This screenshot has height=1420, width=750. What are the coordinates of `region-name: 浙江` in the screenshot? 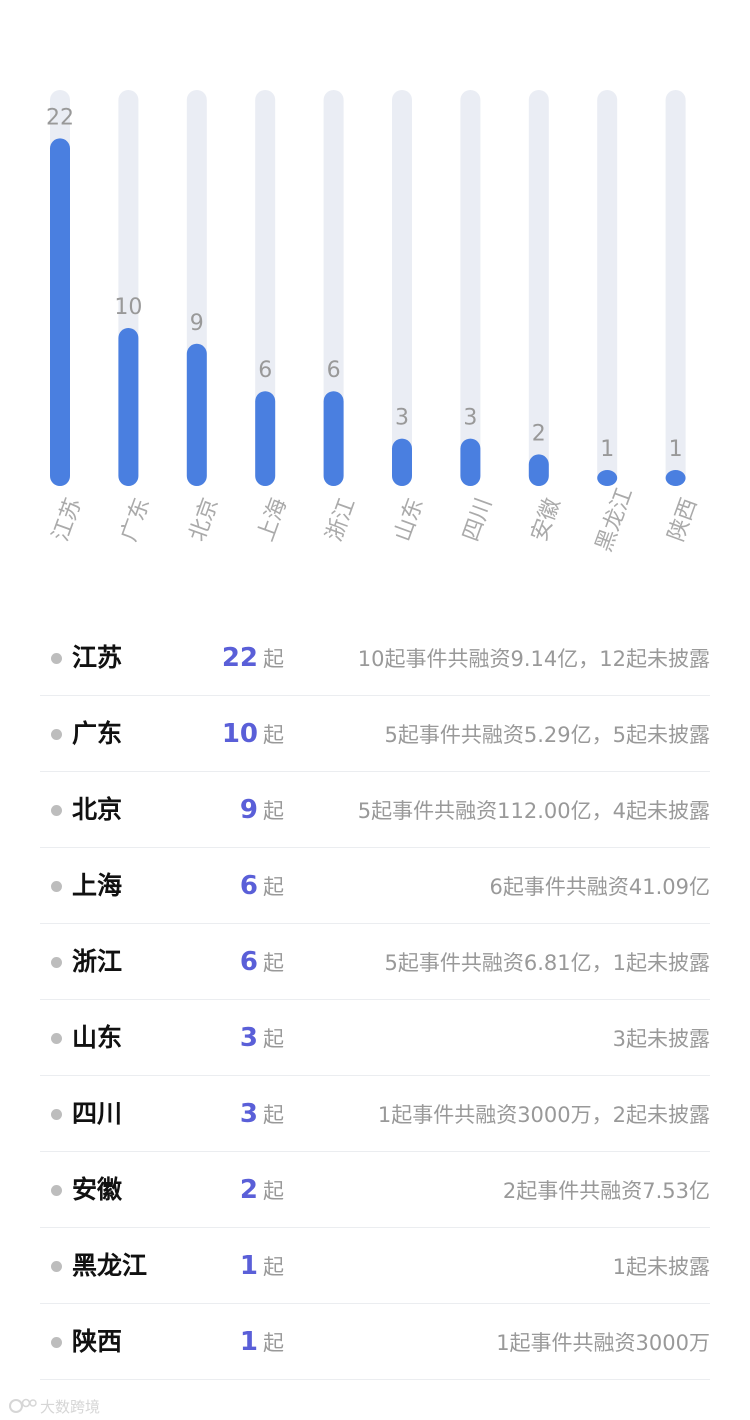 It's located at (97, 961).